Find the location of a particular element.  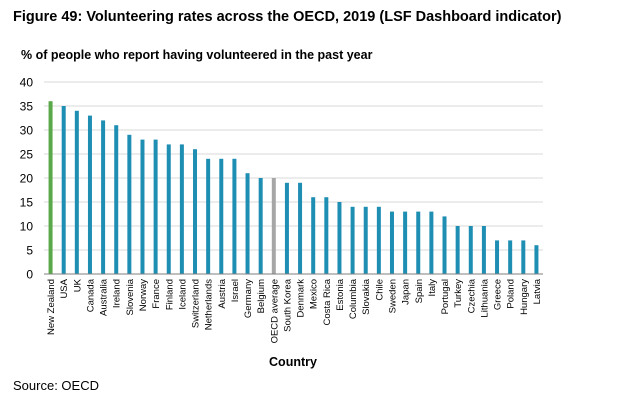

bar-italy is located at coordinates (431, 242).